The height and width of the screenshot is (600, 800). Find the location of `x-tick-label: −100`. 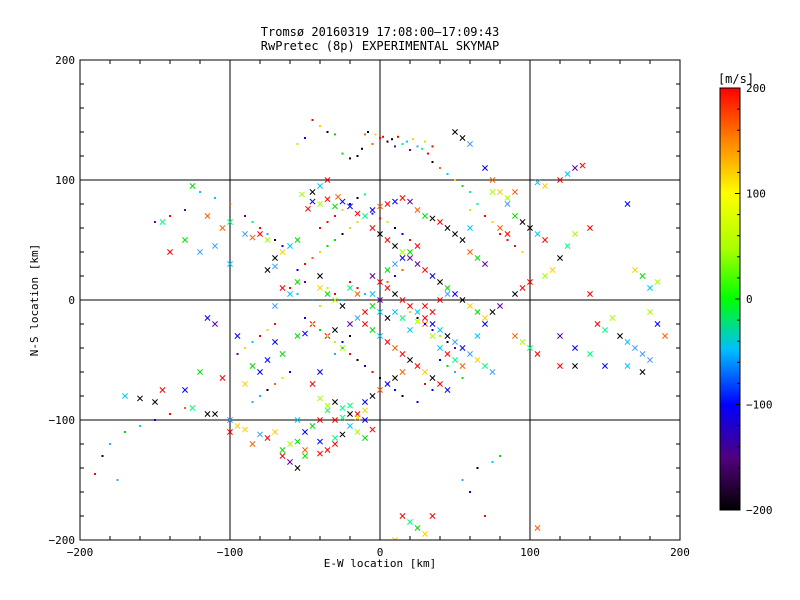

x-tick-label: −100 is located at coordinates (230, 552).